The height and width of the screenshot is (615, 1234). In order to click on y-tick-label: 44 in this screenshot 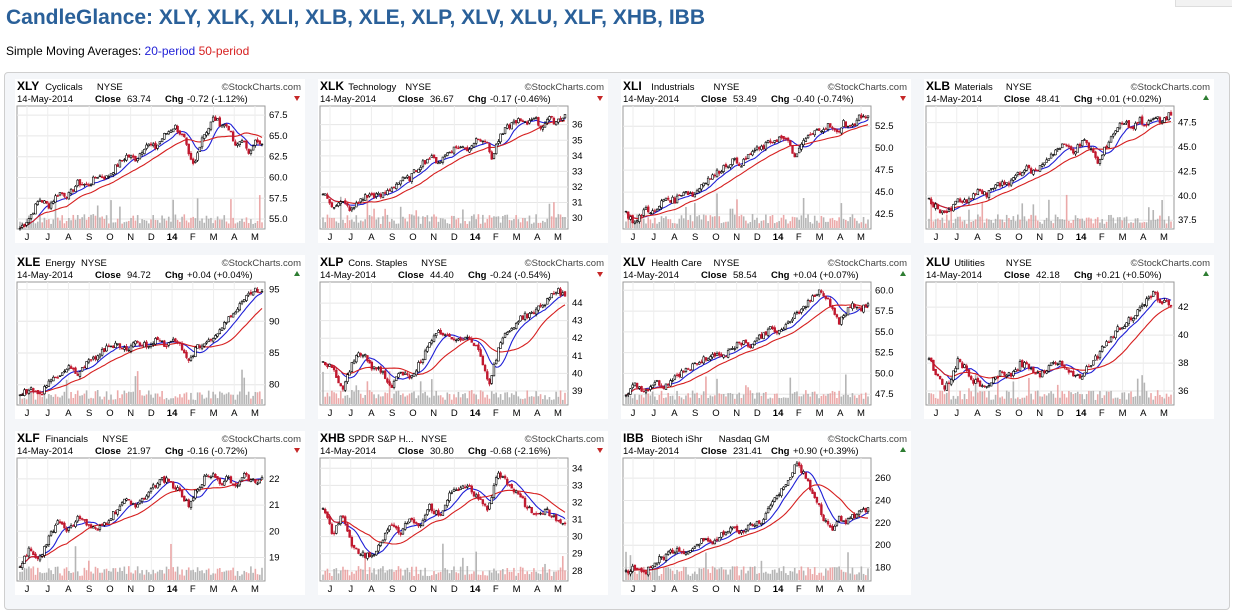, I will do `click(577, 303)`.